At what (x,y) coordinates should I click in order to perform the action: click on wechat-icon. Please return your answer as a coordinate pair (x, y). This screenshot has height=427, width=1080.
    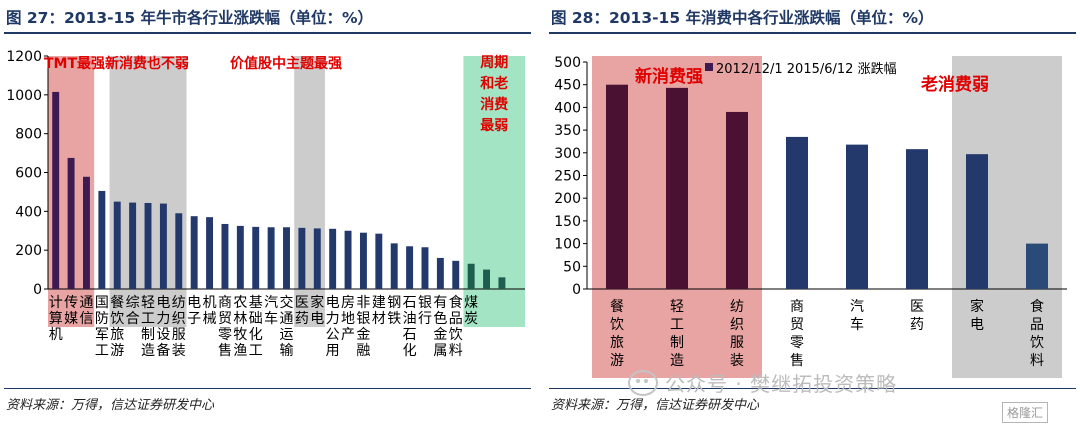
    Looking at the image, I should click on (643, 383).